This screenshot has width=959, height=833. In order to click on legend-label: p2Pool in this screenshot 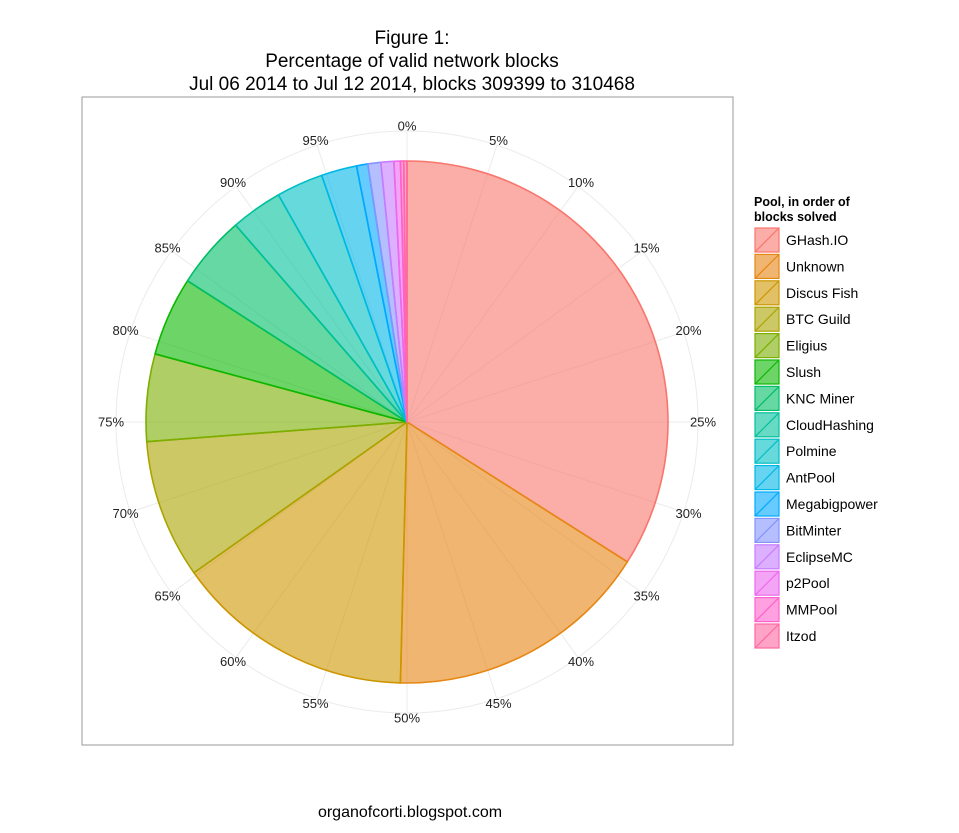, I will do `click(808, 583)`.